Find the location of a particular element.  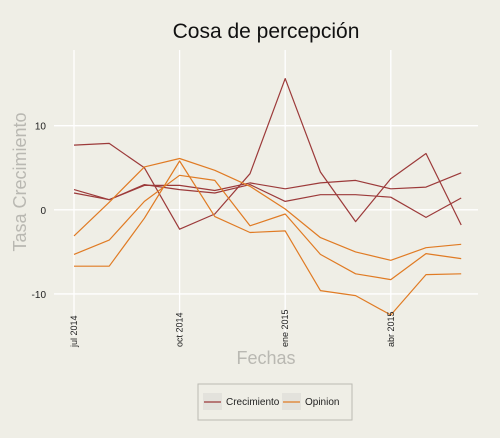

x-tick-label: oct 2014 is located at coordinates (180, 329).